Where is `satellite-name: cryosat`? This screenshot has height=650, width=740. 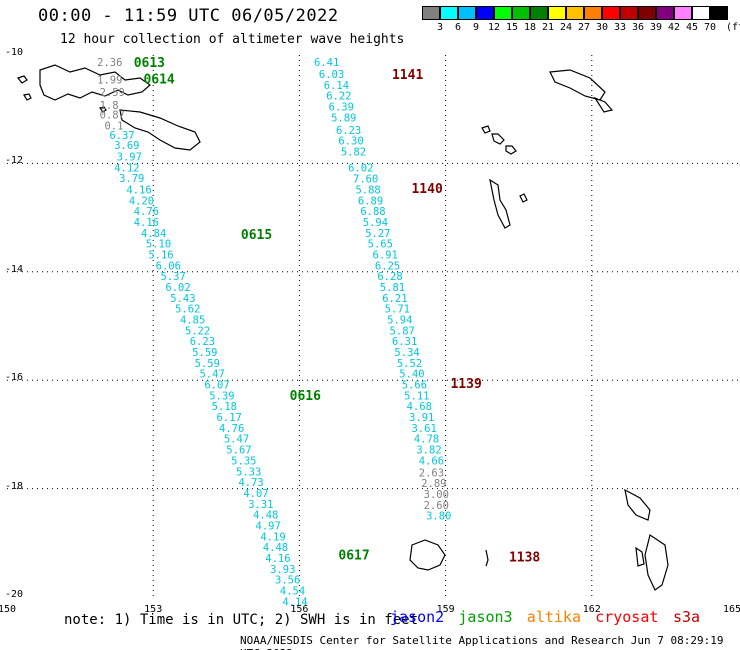 satellite-name: cryosat is located at coordinates (627, 617).